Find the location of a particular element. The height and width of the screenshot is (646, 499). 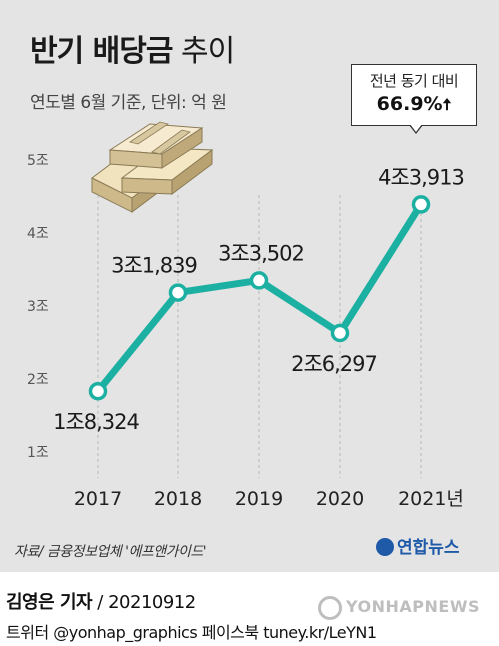

x-tick-label: 2019 is located at coordinates (259, 499).